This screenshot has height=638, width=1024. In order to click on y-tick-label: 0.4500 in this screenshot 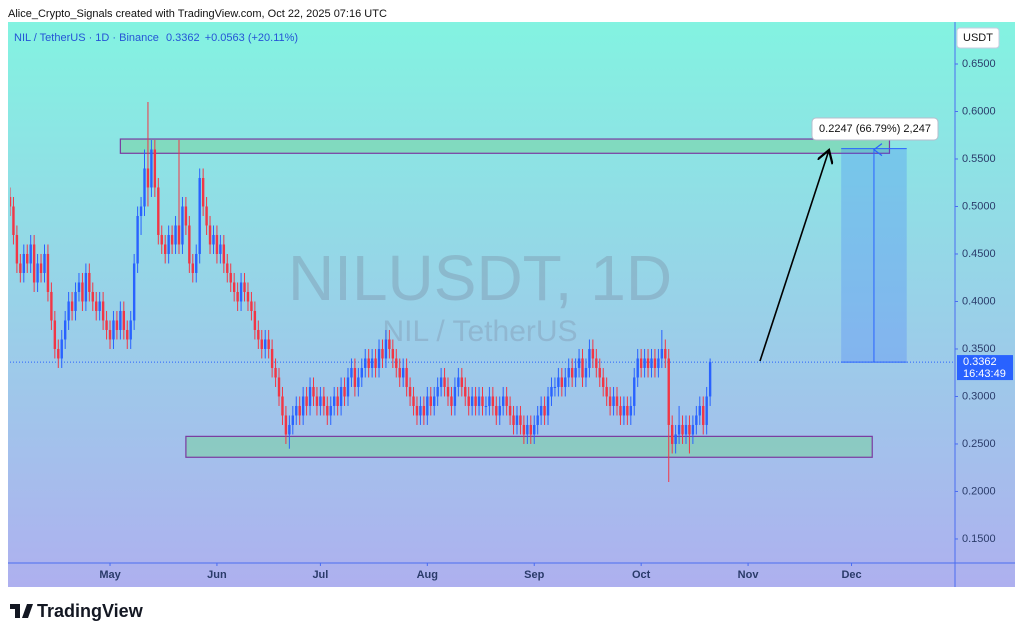, I will do `click(979, 254)`.